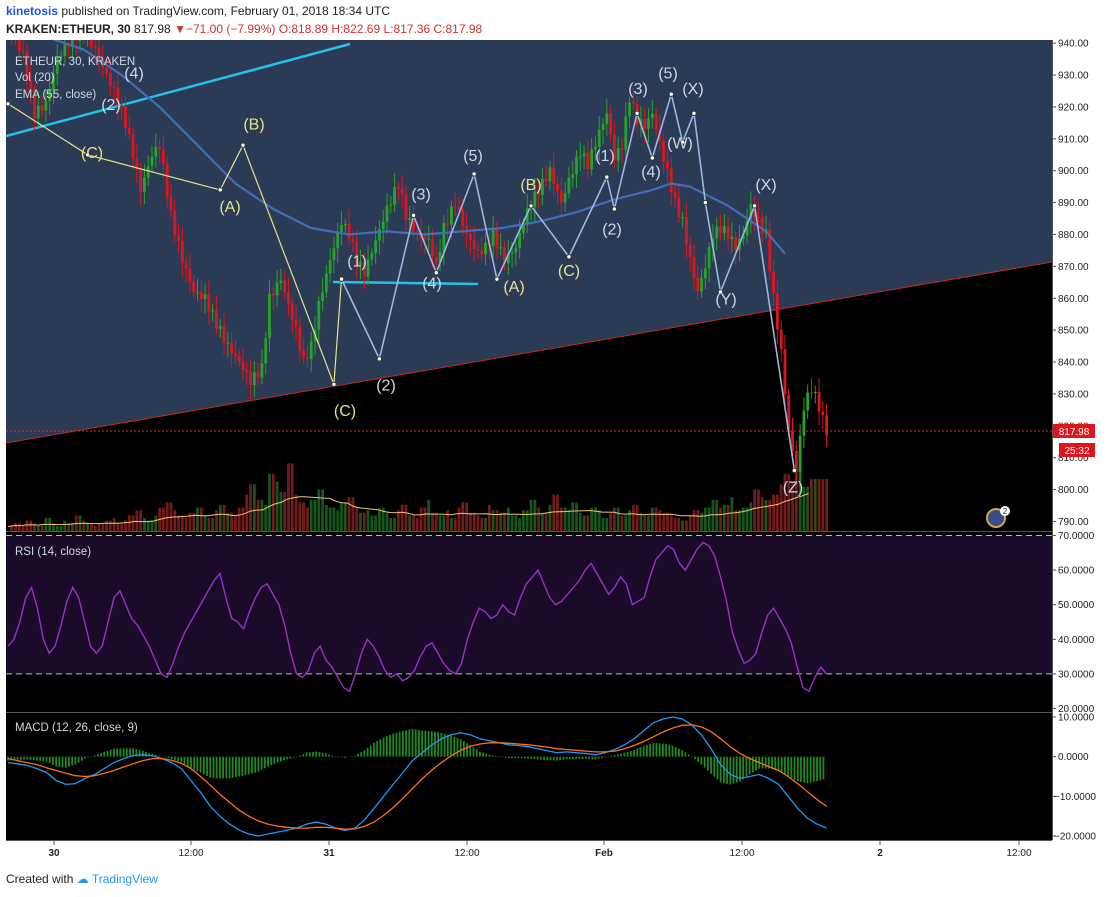 This screenshot has width=1112, height=897. I want to click on legend-ema: EMA (55, close), so click(55, 95).